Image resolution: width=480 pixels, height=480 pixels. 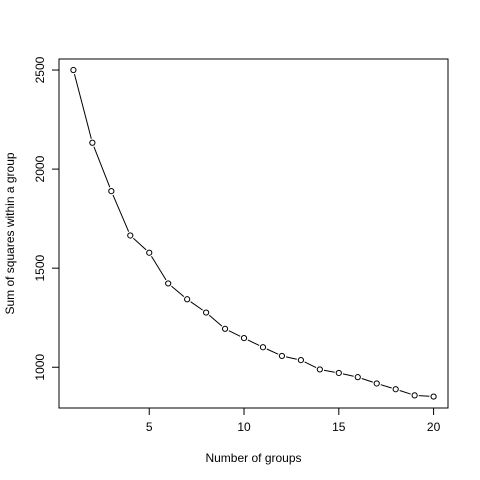 I want to click on x-axis: 5 10 15 20, so click(x=293, y=420).